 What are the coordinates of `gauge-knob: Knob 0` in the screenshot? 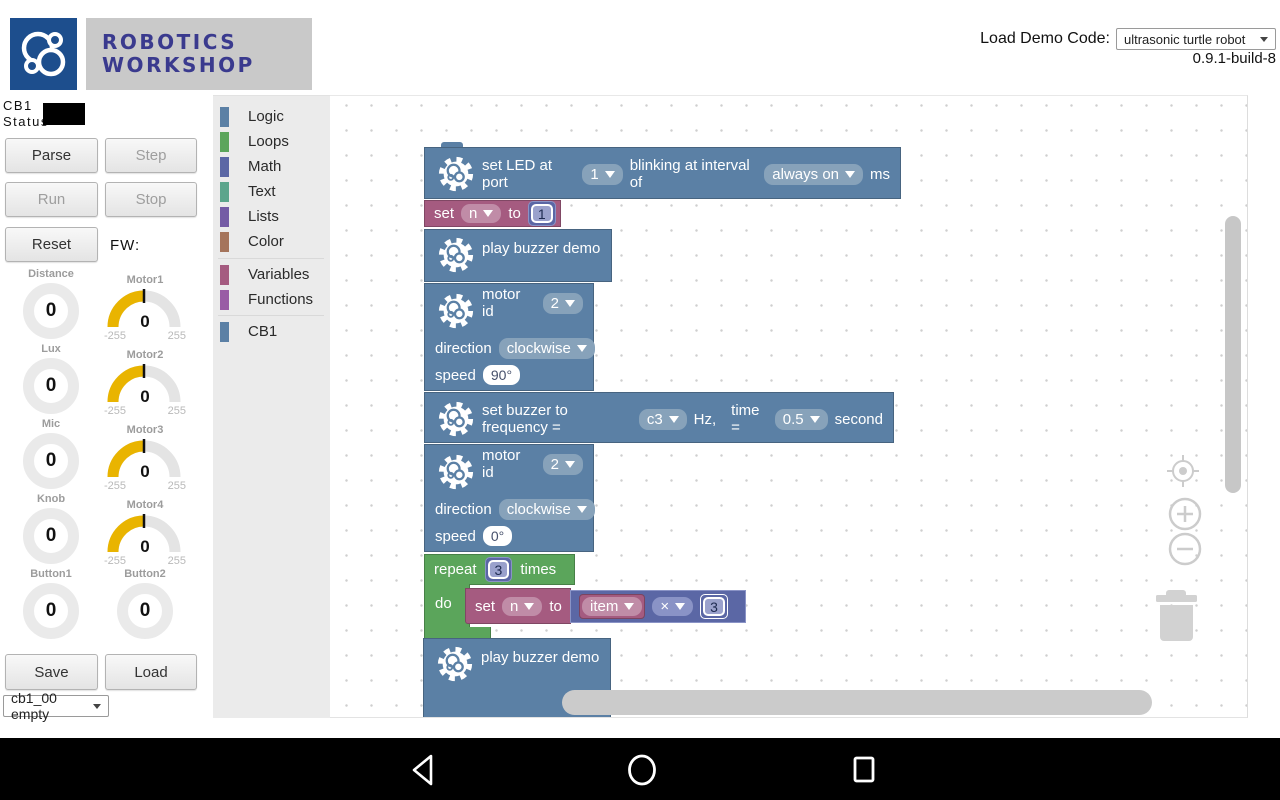 It's located at (51, 528).